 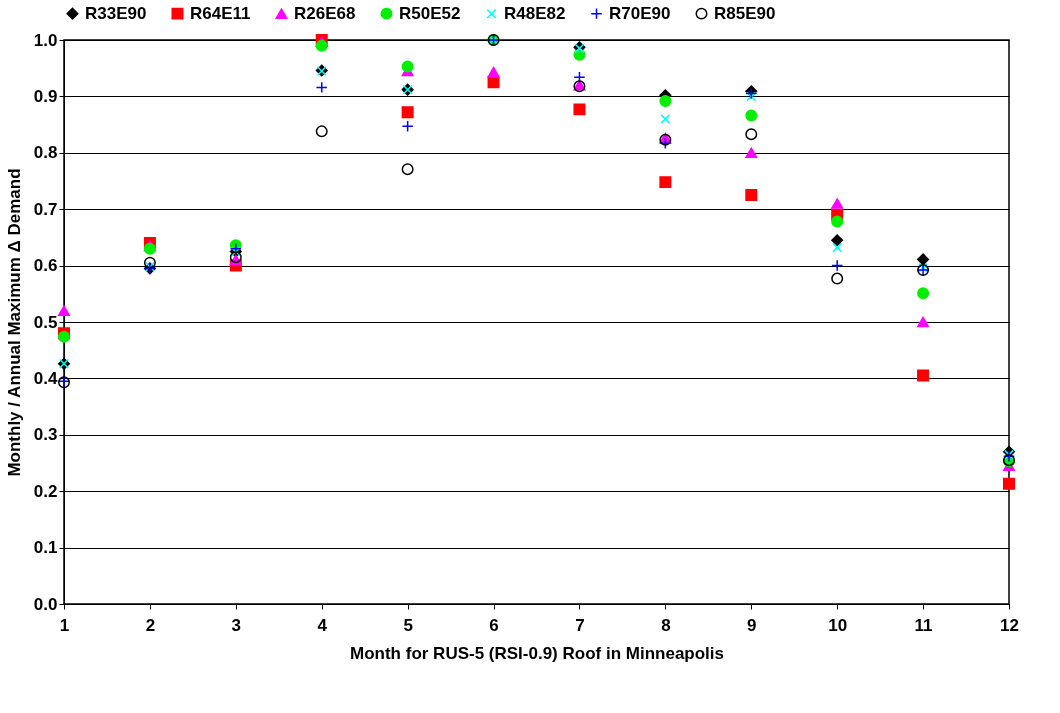 What do you see at coordinates (45, 96) in the screenshot?
I see `y-tick-label: 0.9` at bounding box center [45, 96].